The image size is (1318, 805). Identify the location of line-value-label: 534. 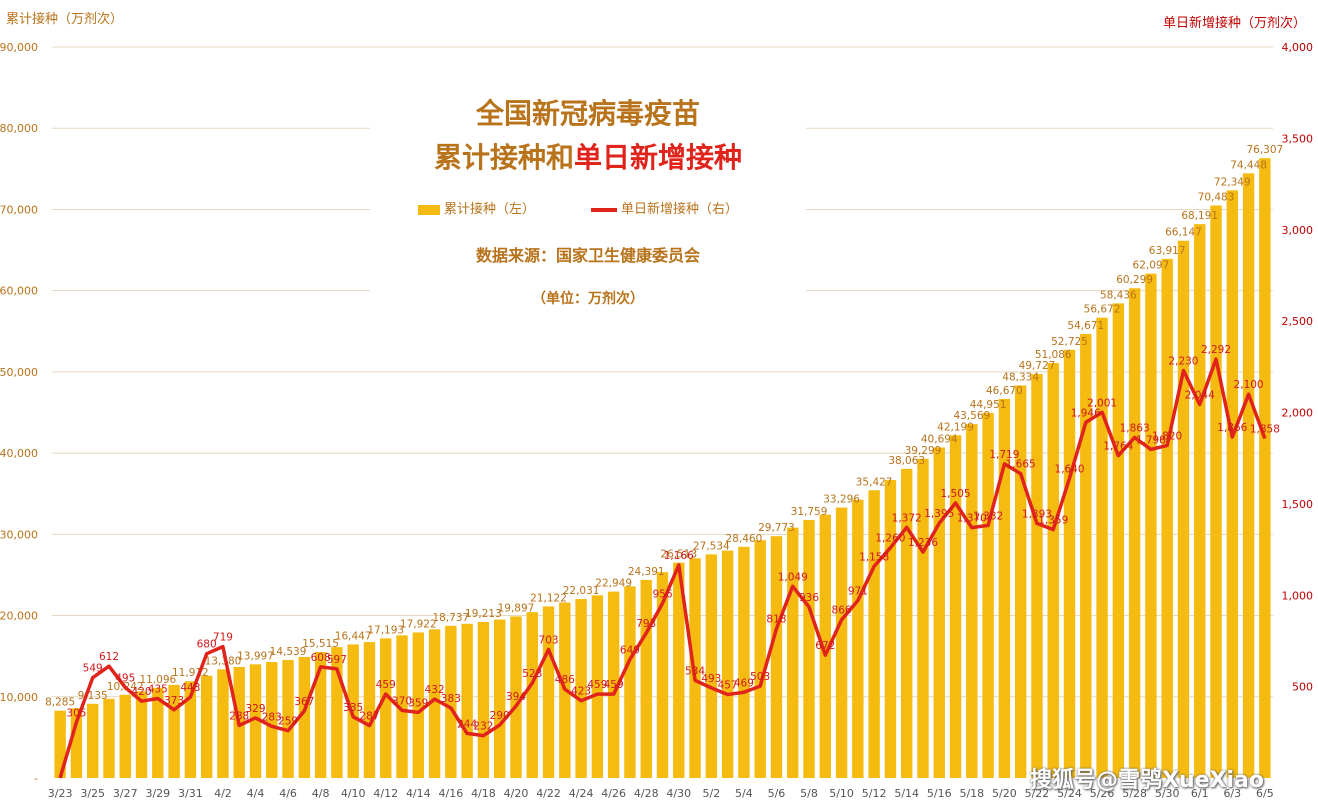
(695, 671).